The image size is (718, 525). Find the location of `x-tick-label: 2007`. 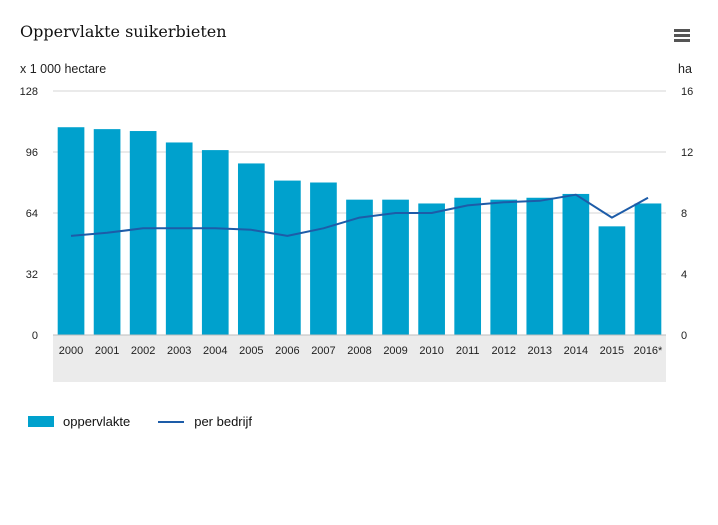

x-tick-label: 2007 is located at coordinates (323, 351).